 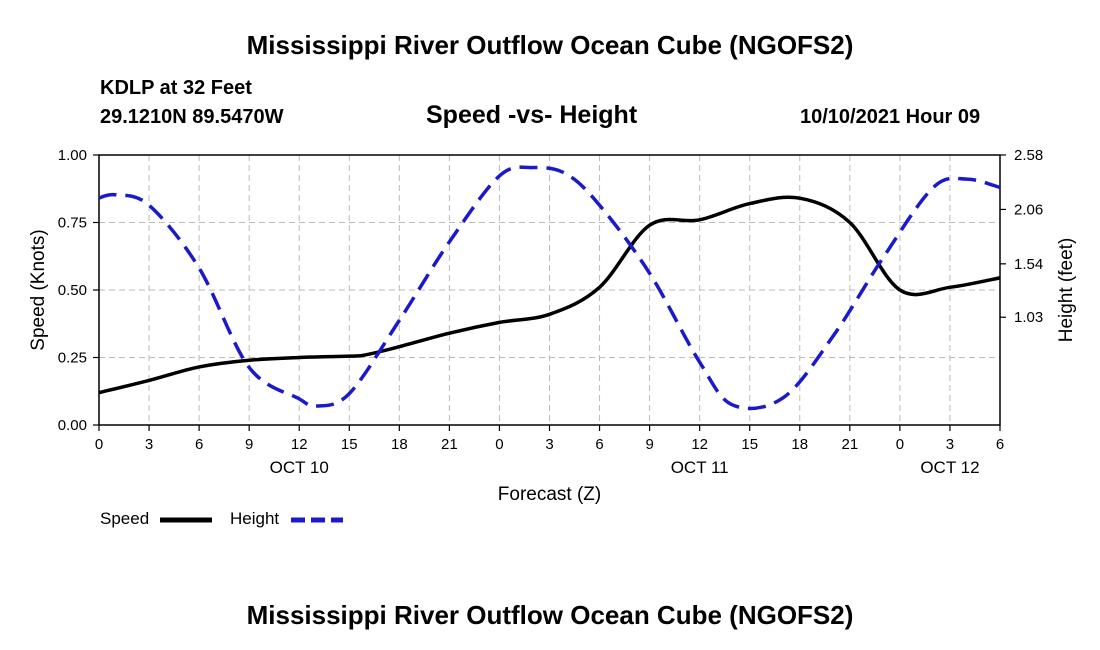 I want to click on y2-tick-label: 2.06, so click(x=1028, y=209).